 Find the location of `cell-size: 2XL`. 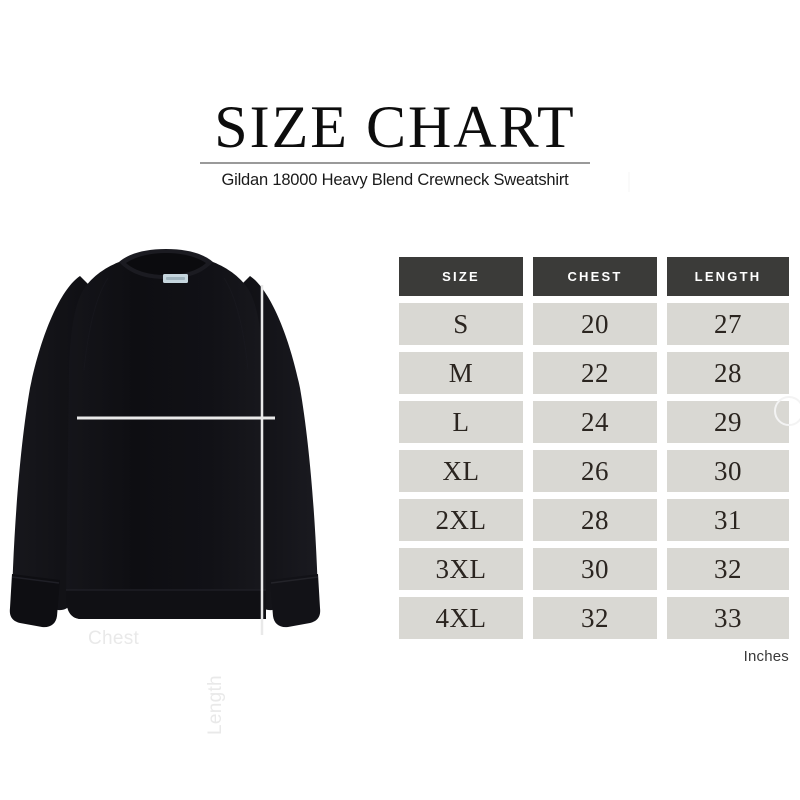

cell-size: 2XL is located at coordinates (461, 520).